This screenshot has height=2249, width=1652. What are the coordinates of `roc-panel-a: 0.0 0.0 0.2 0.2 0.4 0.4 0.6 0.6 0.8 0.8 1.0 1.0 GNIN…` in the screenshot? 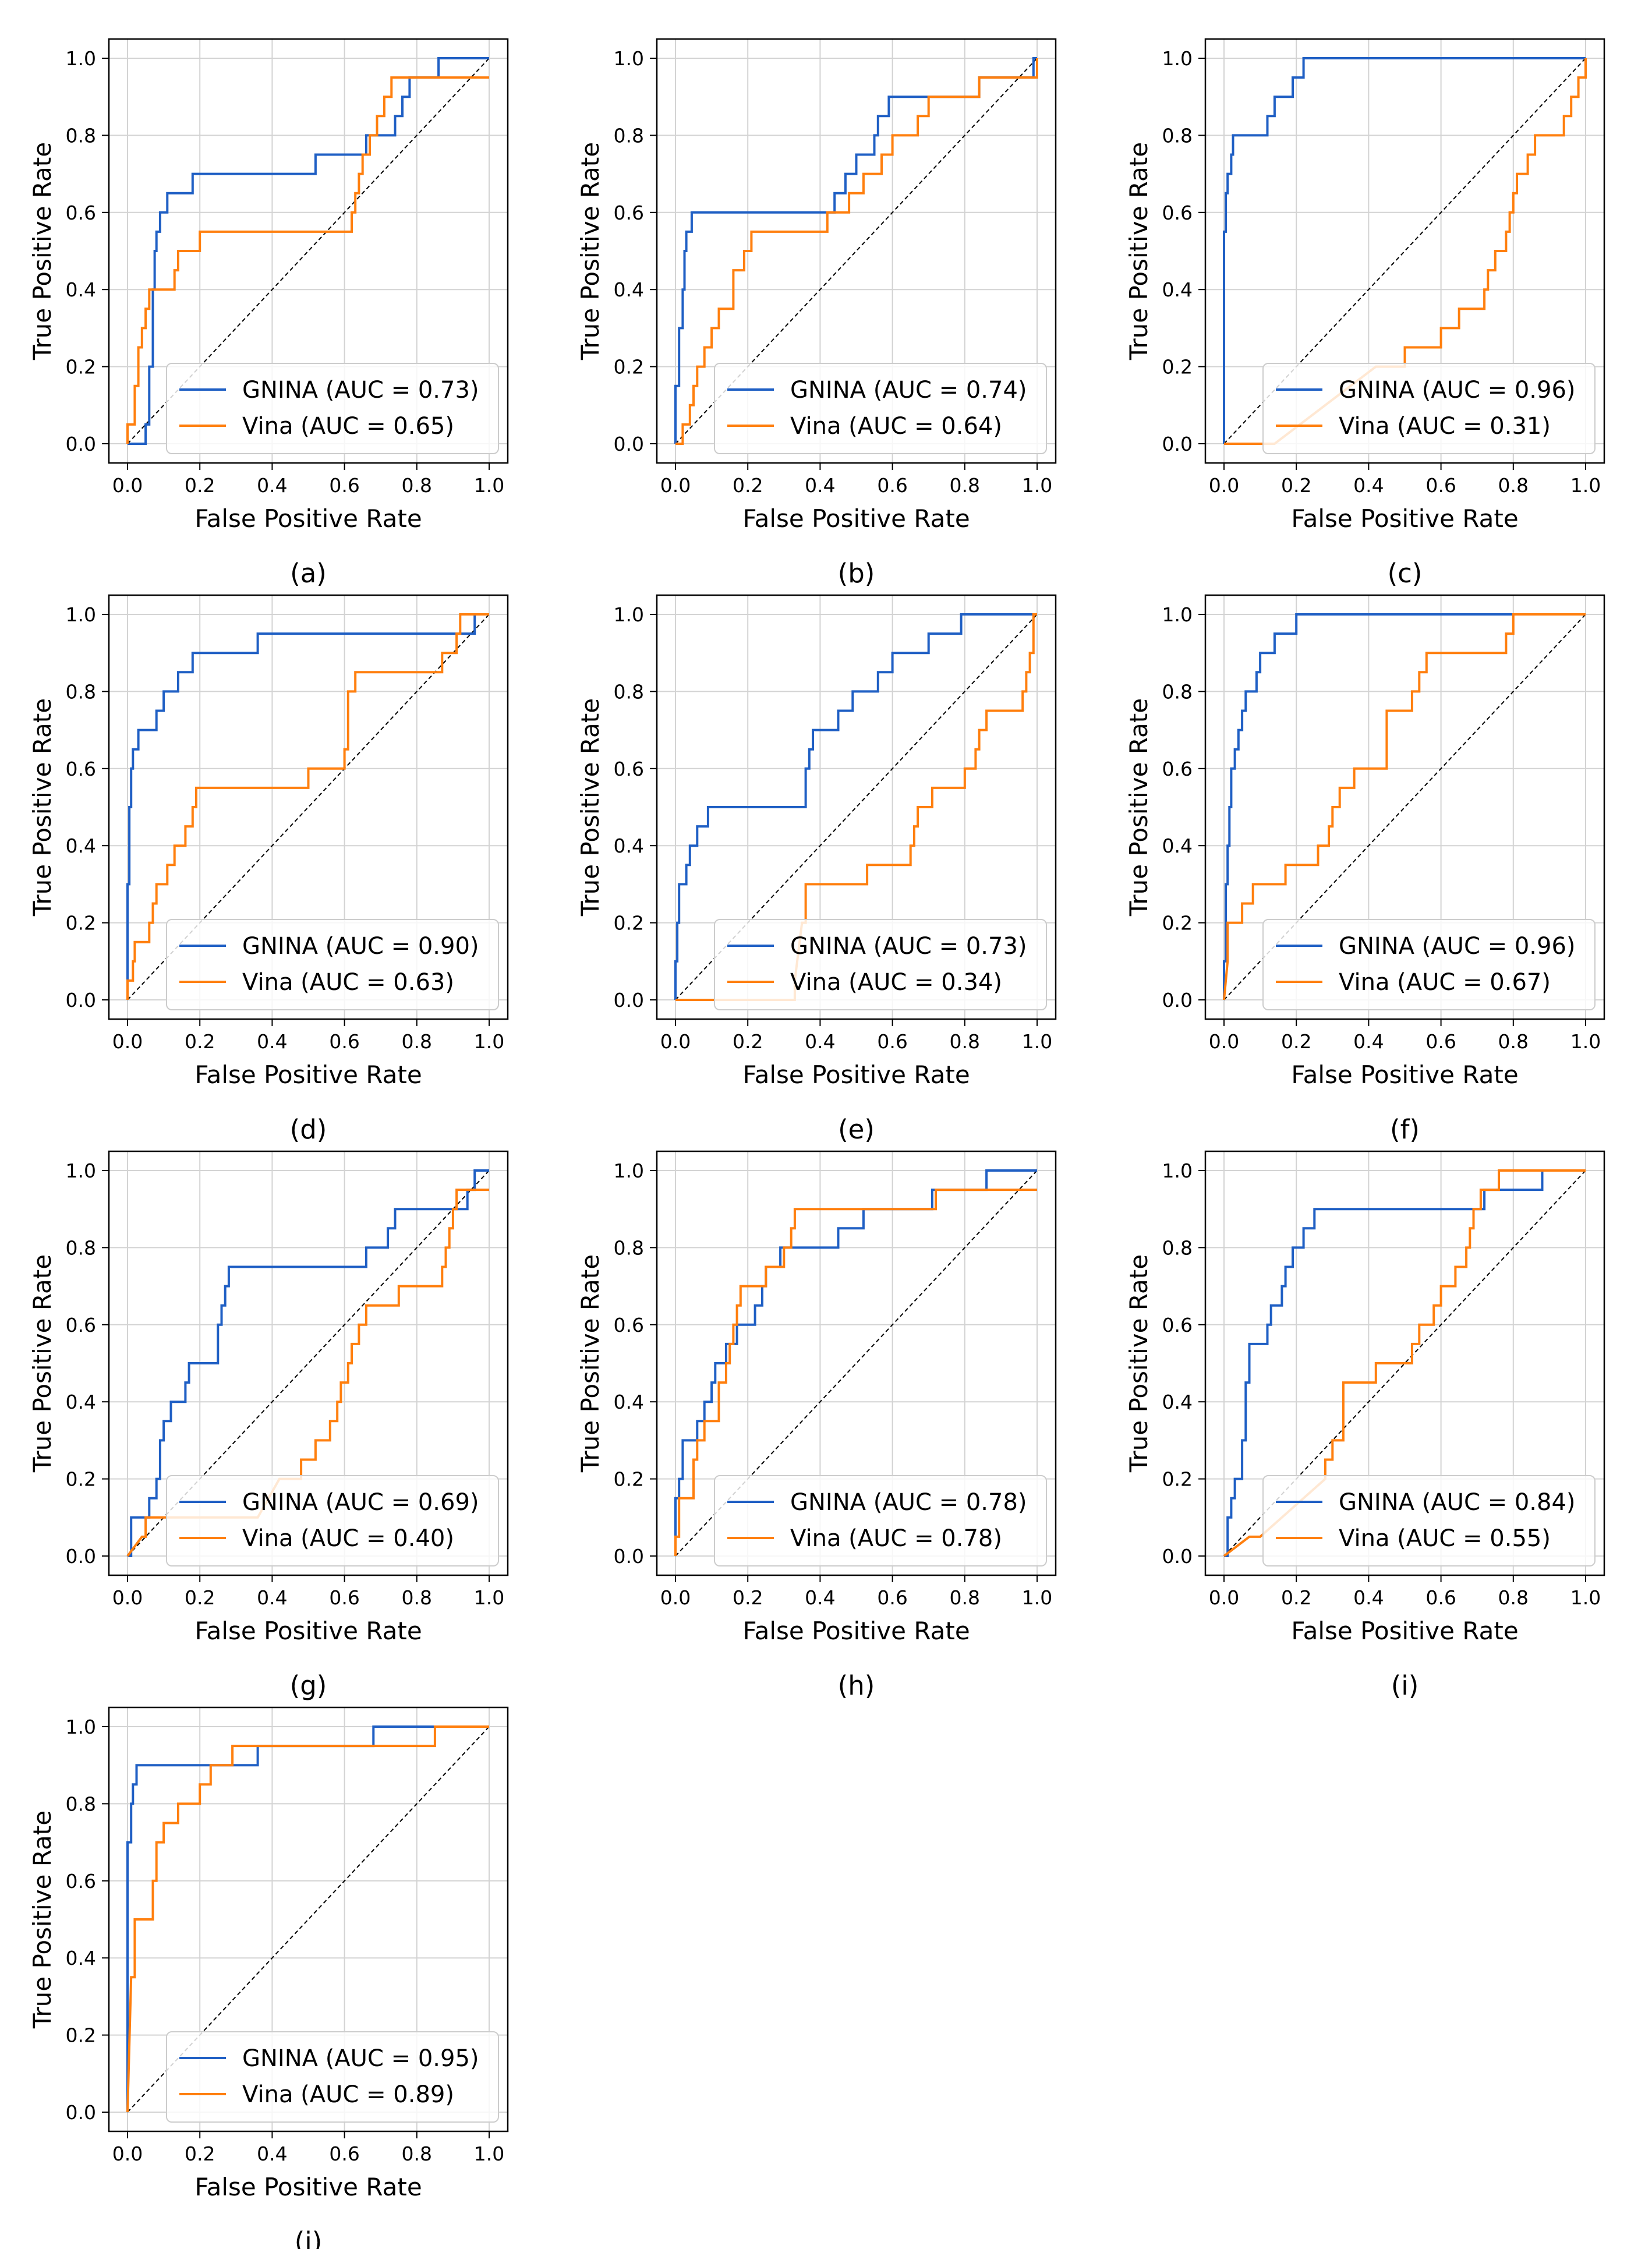 It's located at (268, 313).